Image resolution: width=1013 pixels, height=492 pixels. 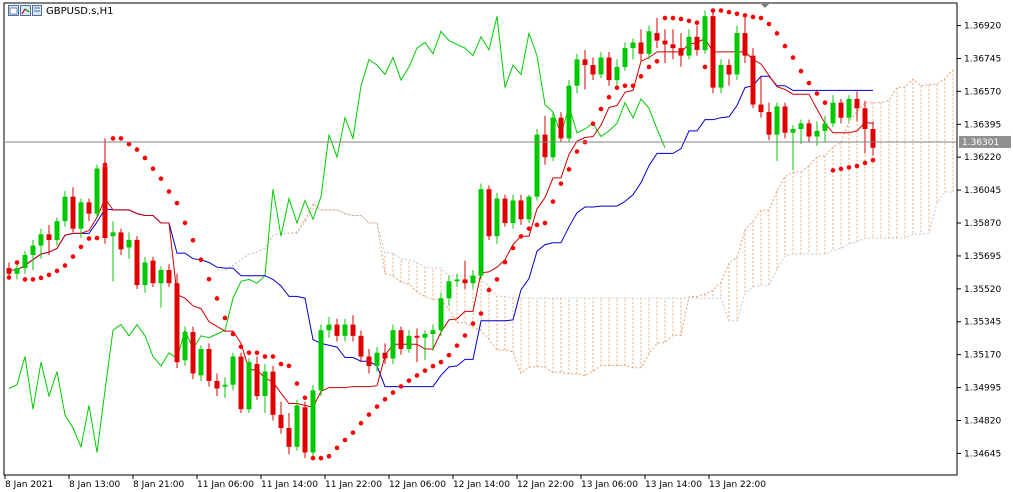 What do you see at coordinates (481, 485) in the screenshot?
I see `x-tick-label: 12 Jan 14:00` at bounding box center [481, 485].